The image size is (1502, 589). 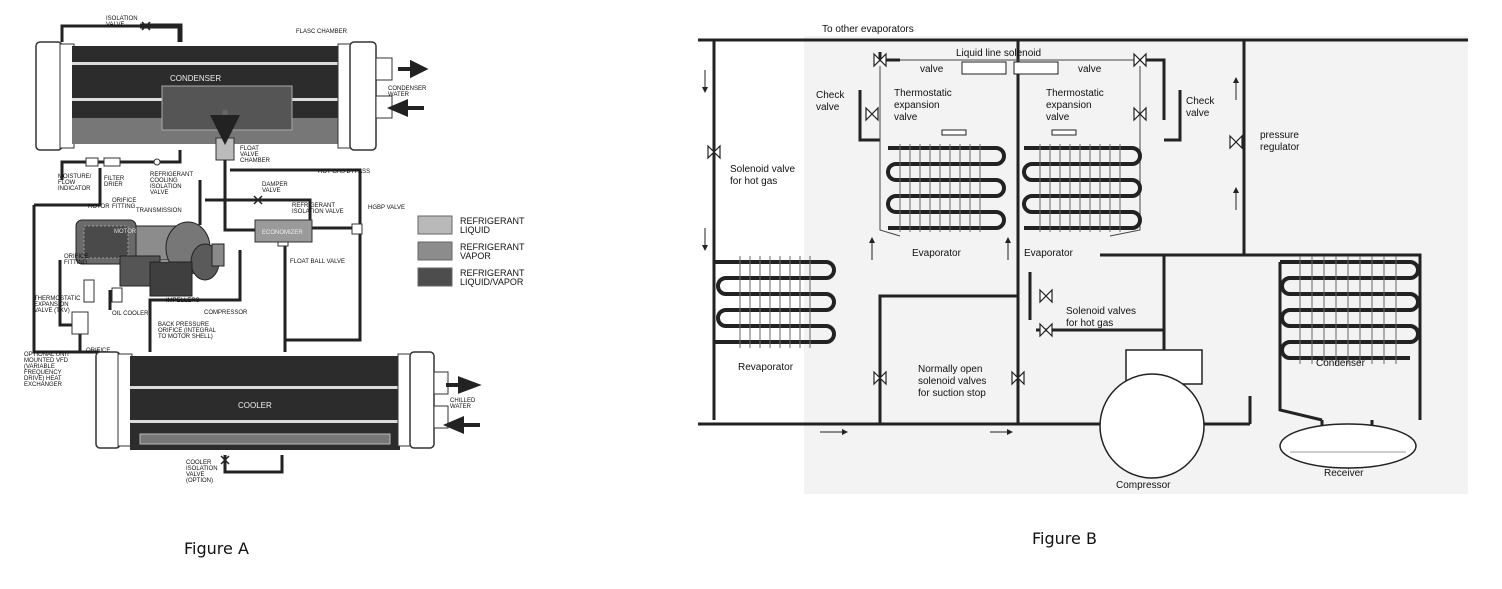 What do you see at coordinates (1152, 414) in the screenshot?
I see `compressor-b` at bounding box center [1152, 414].